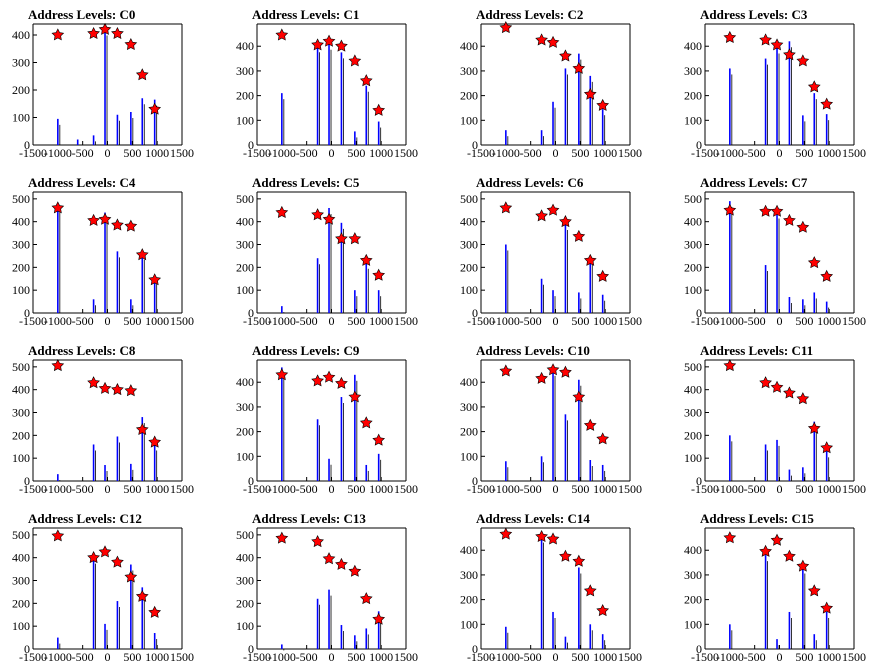 The width and height of the screenshot is (896, 672). I want to click on panel-title: Address Levels: C6, so click(530, 182).